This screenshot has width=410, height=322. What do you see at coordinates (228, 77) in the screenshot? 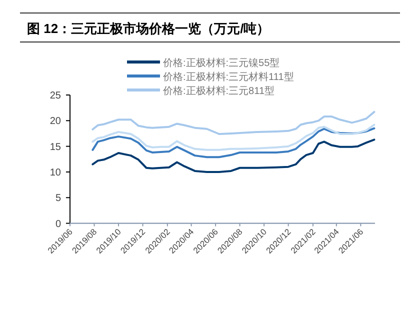
I see `legend-label: 价格:正极材料:三元材料111型` at bounding box center [228, 77].